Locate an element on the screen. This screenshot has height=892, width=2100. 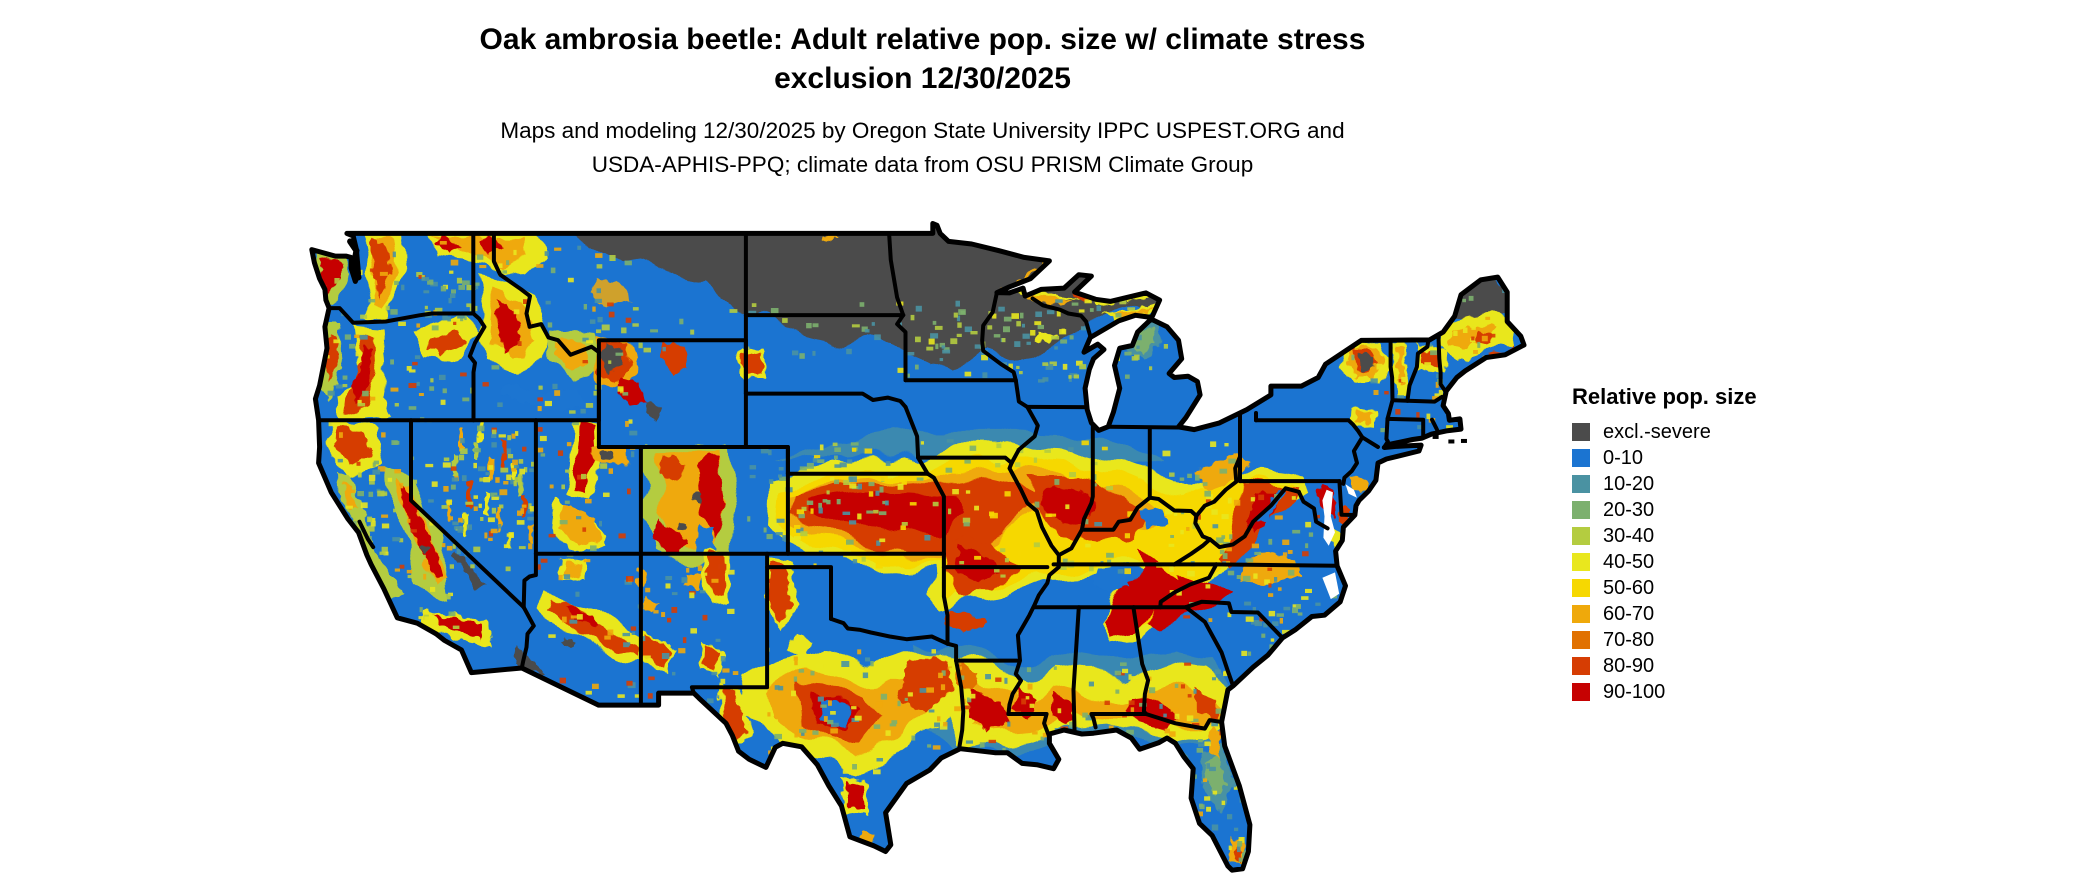
legend-entry-label: 70-80 is located at coordinates (1629, 640).